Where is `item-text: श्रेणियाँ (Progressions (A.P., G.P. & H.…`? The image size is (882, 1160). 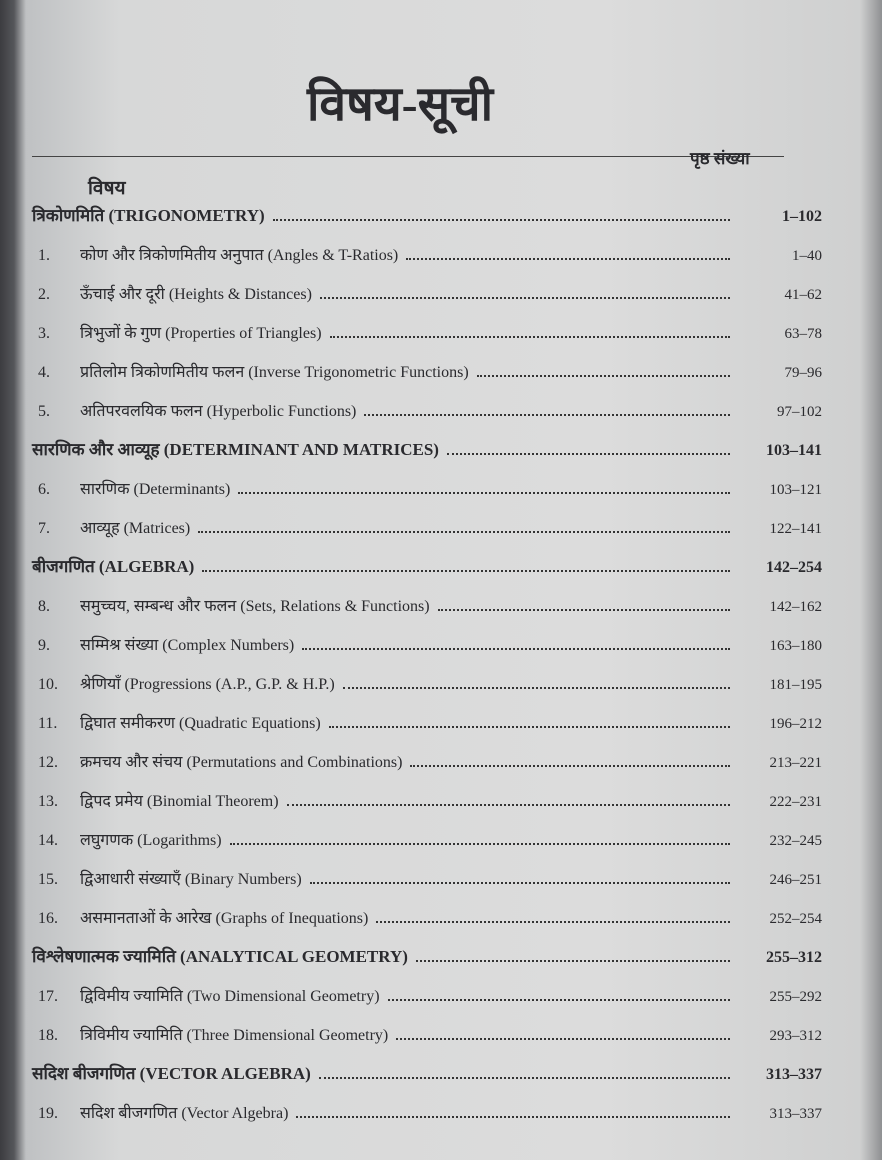
item-text: श्रेणियाँ (Progressions (A.P., G.P. & H.… is located at coordinates (207, 684).